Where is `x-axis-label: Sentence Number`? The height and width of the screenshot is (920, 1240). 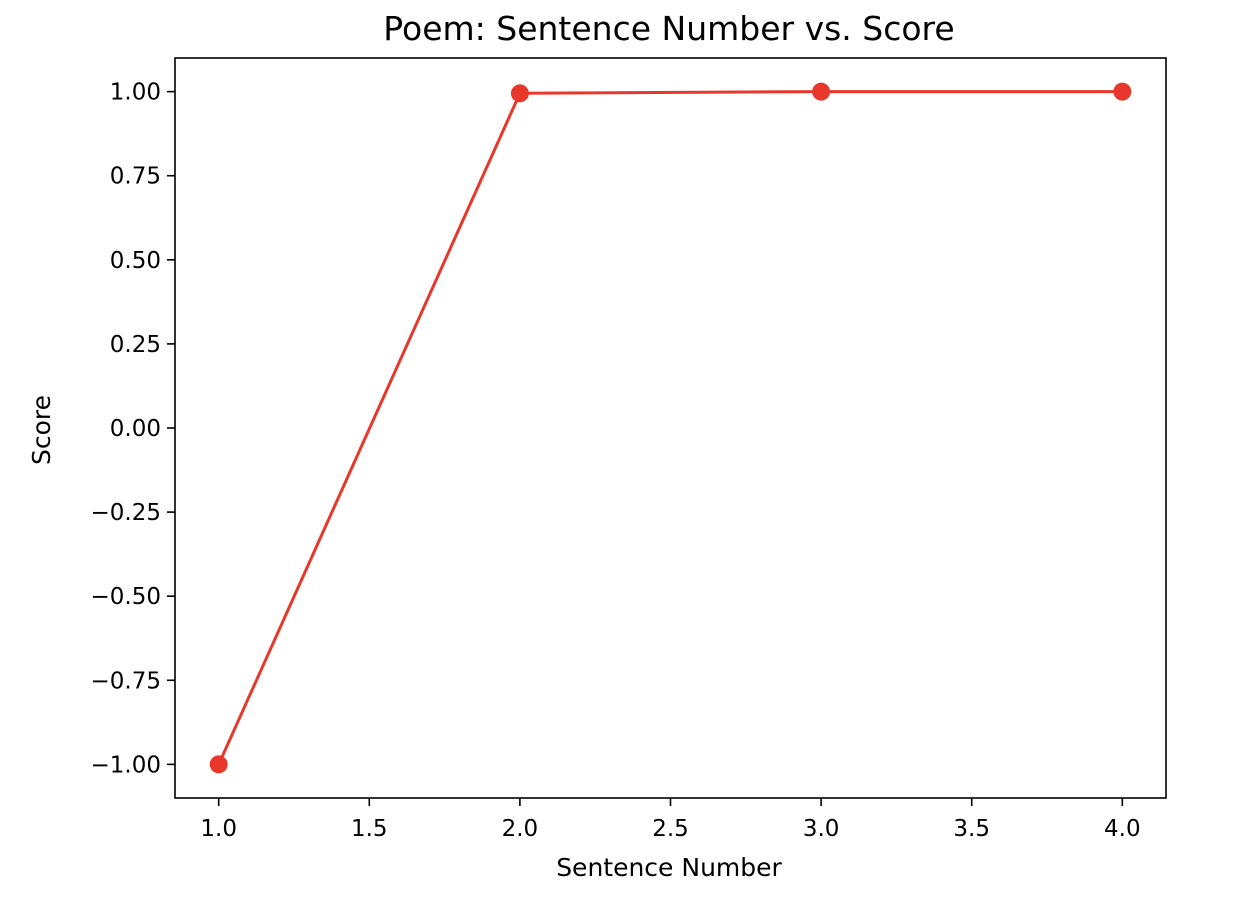
x-axis-label: Sentence Number is located at coordinates (669, 867).